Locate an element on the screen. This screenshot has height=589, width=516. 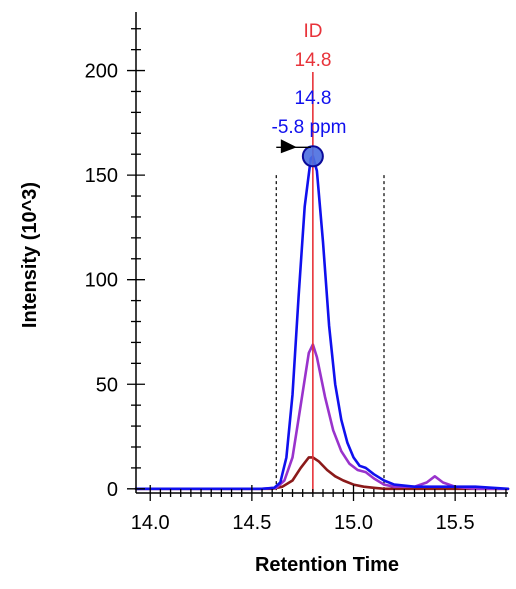
x-axis-title: Retention Time is located at coordinates (327, 565).